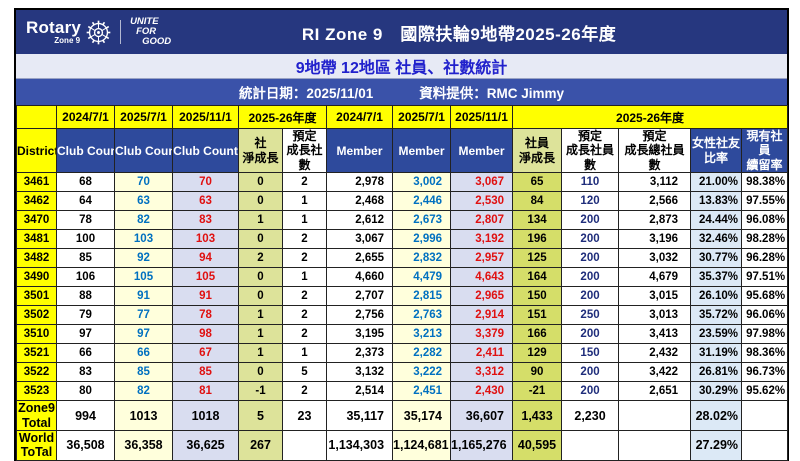 This screenshot has height=461, width=800. What do you see at coordinates (304, 220) in the screenshot?
I see `data-cell: 1` at bounding box center [304, 220].